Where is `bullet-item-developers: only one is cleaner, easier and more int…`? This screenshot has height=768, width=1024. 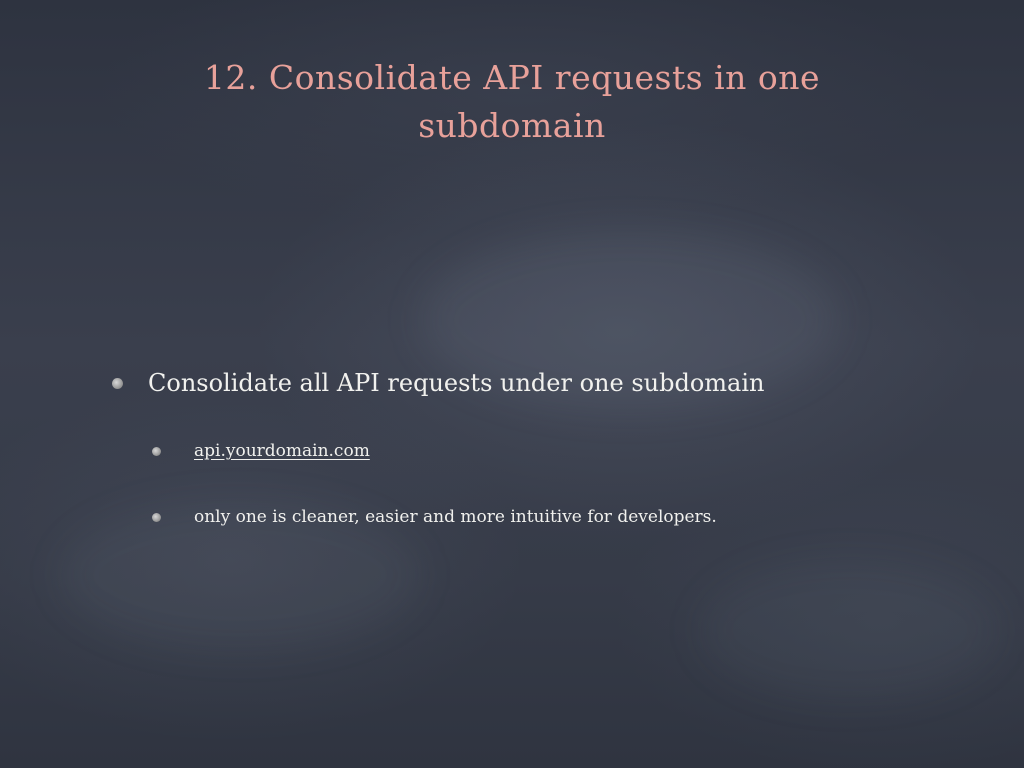 bullet-item-developers: only one is cleaner, easier and more int… is located at coordinates (455, 517).